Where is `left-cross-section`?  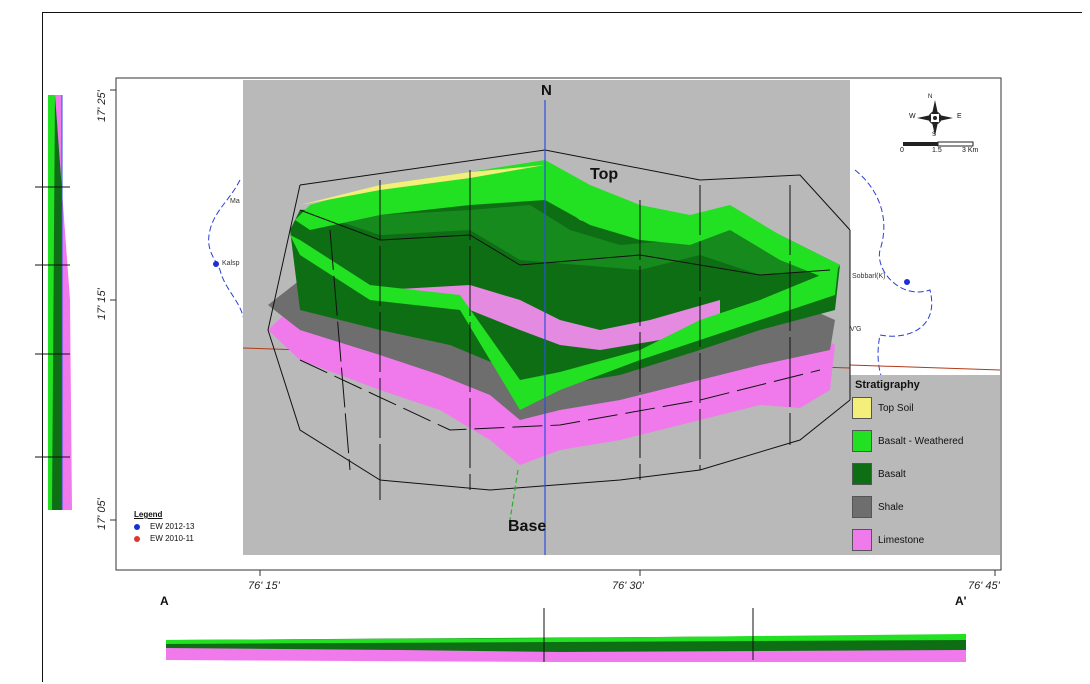
left-cross-section is located at coordinates (53, 302).